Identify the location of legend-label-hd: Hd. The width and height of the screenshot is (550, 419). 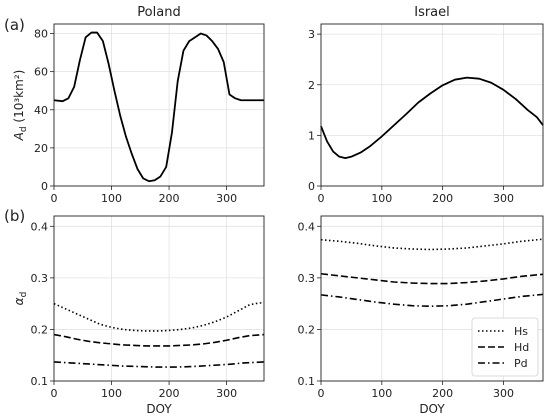
(521, 347).